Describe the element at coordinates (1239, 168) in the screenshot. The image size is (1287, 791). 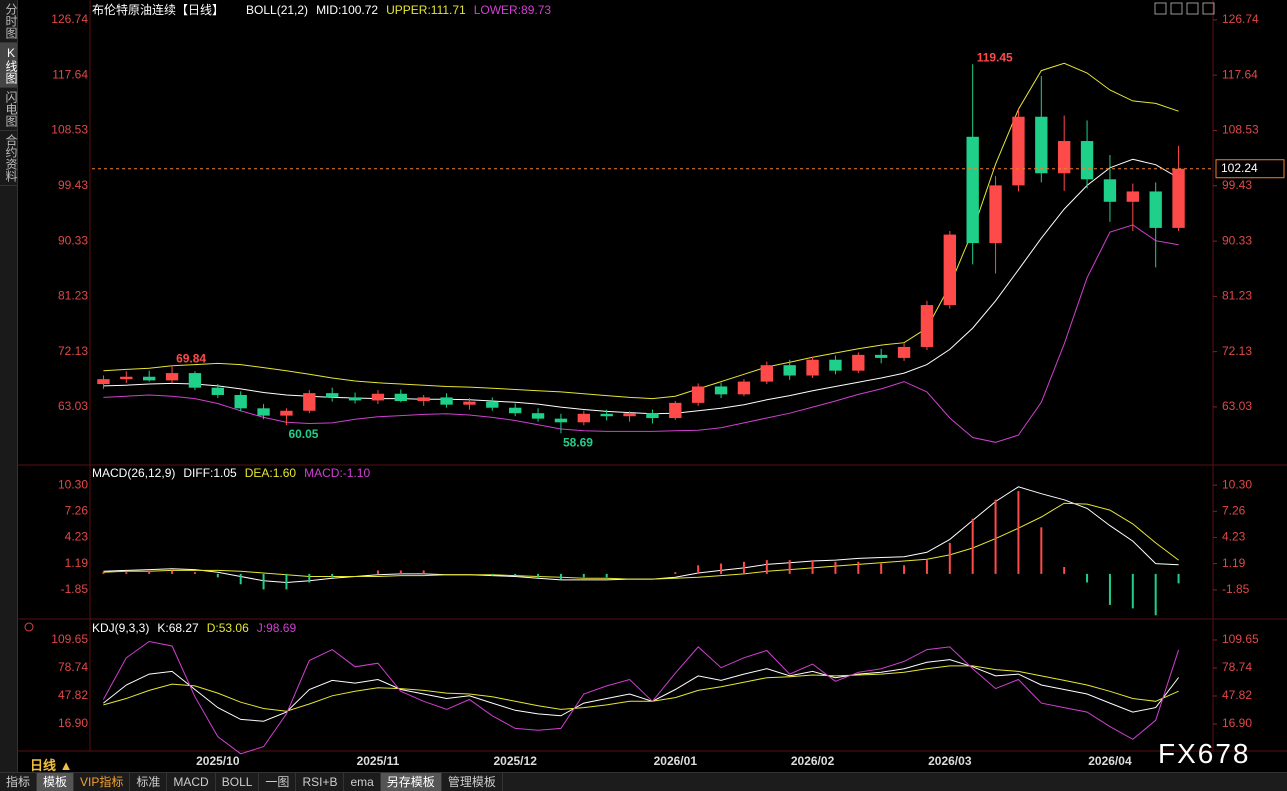
I see `last-price-label: 102.24` at that location.